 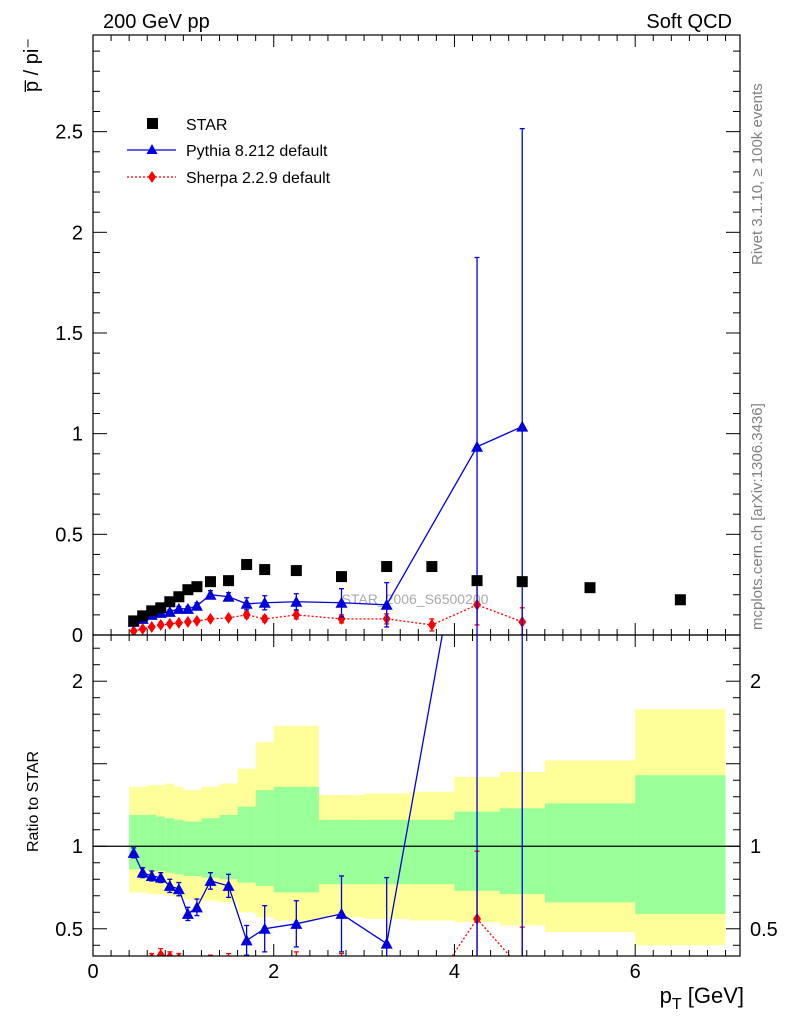 What do you see at coordinates (152, 177) in the screenshot?
I see `legend-marker-sherpa` at bounding box center [152, 177].